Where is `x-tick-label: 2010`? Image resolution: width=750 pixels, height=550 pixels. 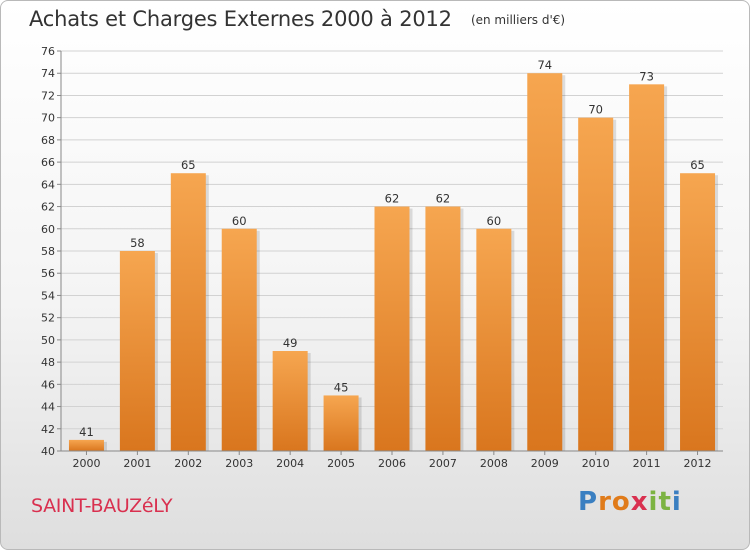 x-tick-label: 2010 is located at coordinates (596, 463).